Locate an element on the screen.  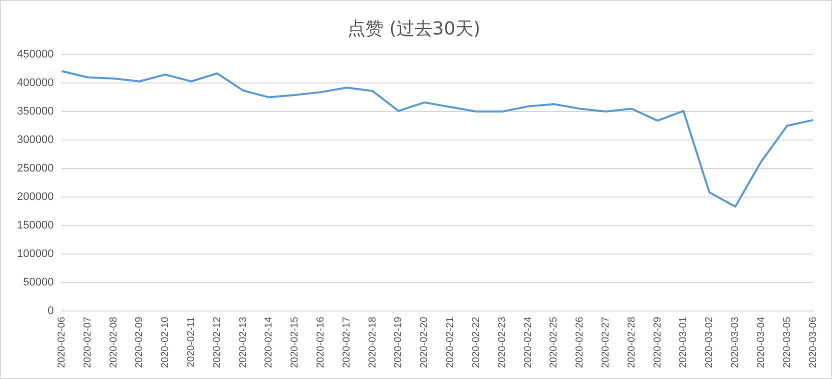
x-tick-label: 2020-02-12 is located at coordinates (217, 342).